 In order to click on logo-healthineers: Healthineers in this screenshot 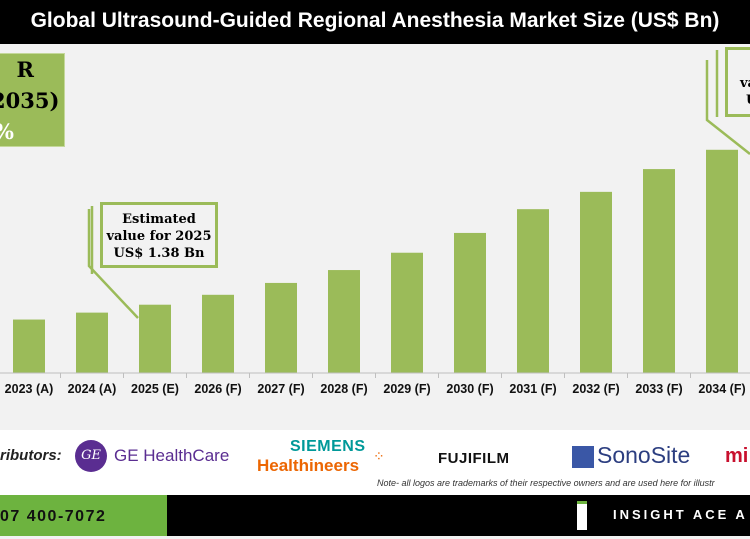, I will do `click(308, 465)`.